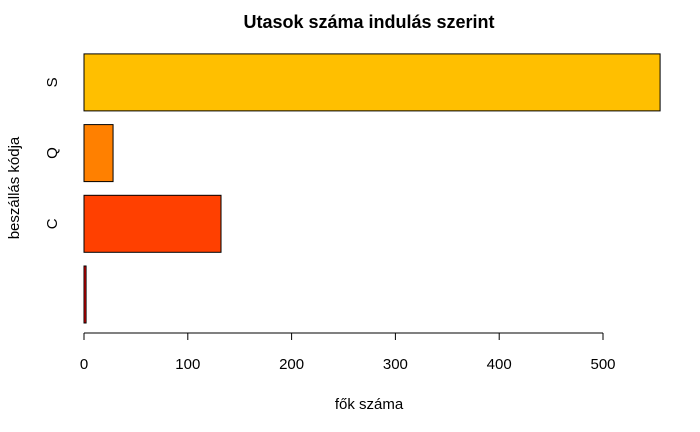 This screenshot has height=432, width=700. I want to click on chart-title: Utasok száma indulás szerint, so click(368, 22).